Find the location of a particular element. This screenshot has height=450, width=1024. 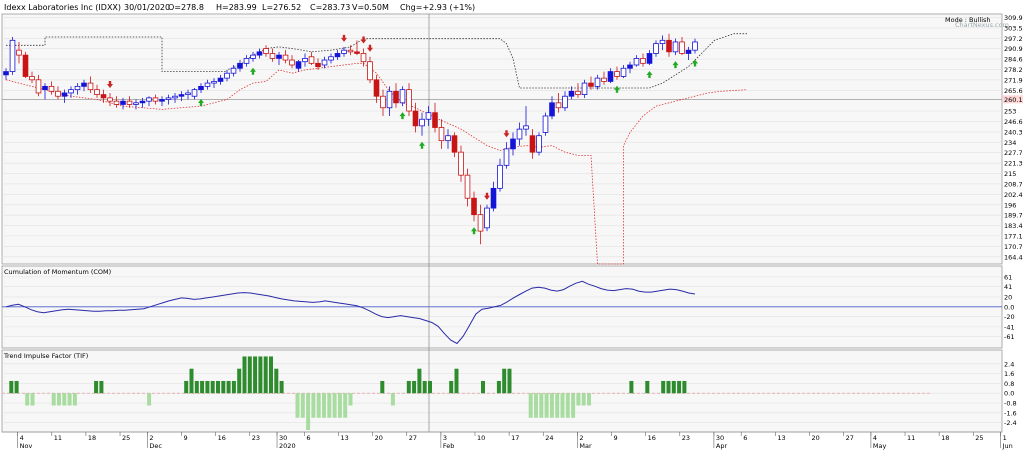

price-tick-label: 297.2 is located at coordinates (1013, 39).